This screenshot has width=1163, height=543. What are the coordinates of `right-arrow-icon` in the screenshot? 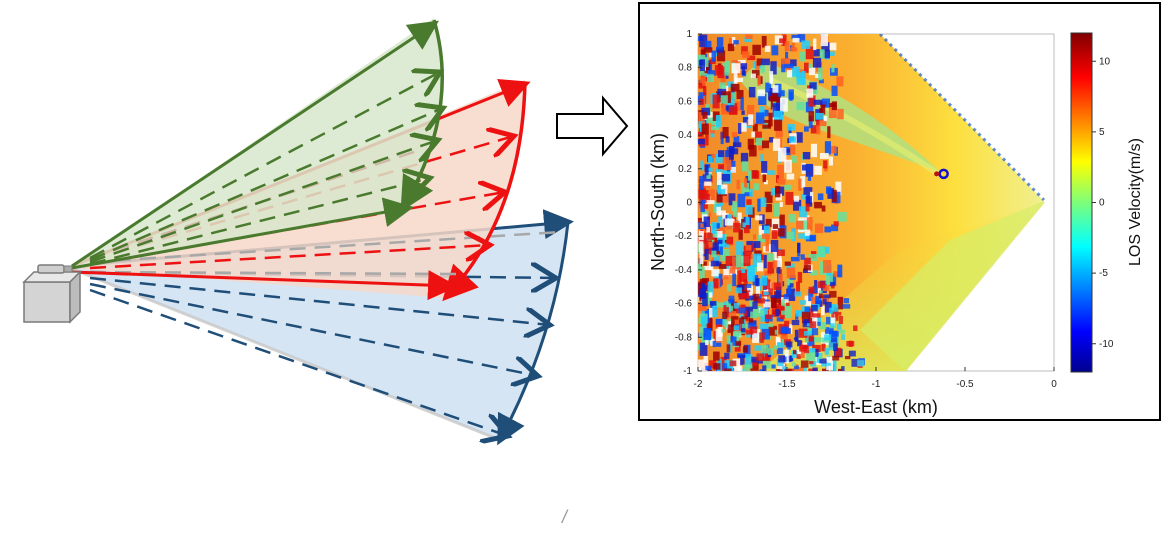 It's located at (592, 126).